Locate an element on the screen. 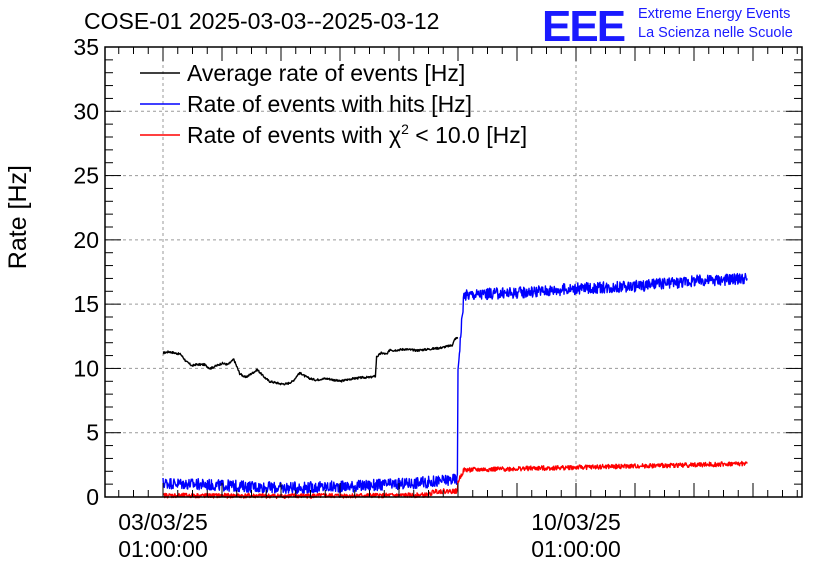 Image resolution: width=836 pixels, height=572 pixels. logo-line-2: La Scienza nelle Scuole is located at coordinates (715, 33).